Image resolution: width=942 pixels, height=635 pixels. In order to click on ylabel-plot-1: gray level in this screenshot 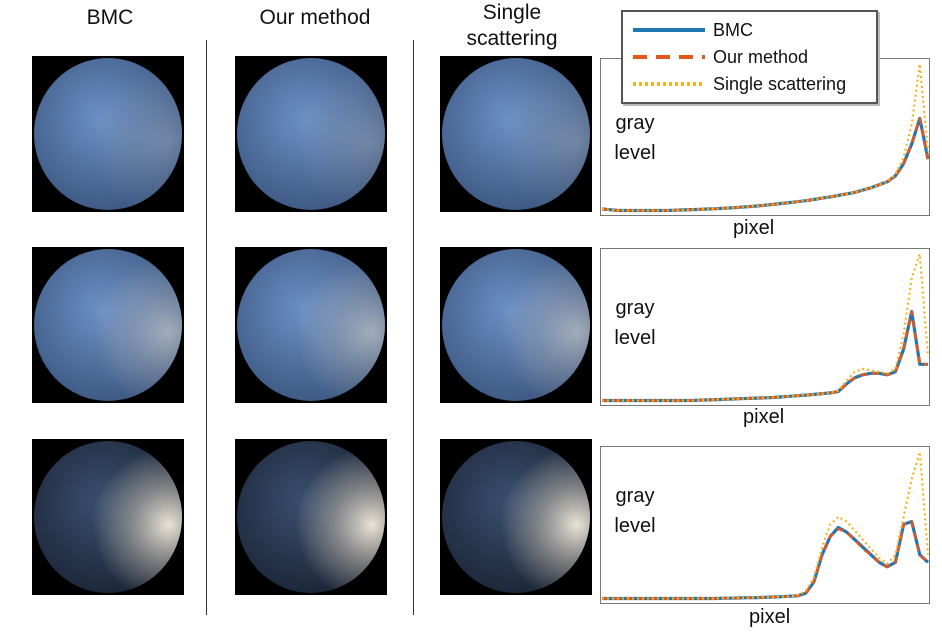, I will do `click(635, 138)`.